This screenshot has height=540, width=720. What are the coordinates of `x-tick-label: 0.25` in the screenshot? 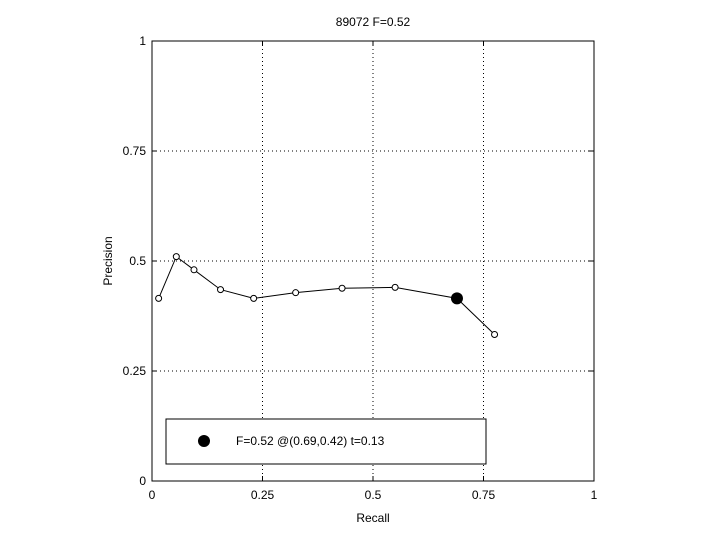 It's located at (263, 495).